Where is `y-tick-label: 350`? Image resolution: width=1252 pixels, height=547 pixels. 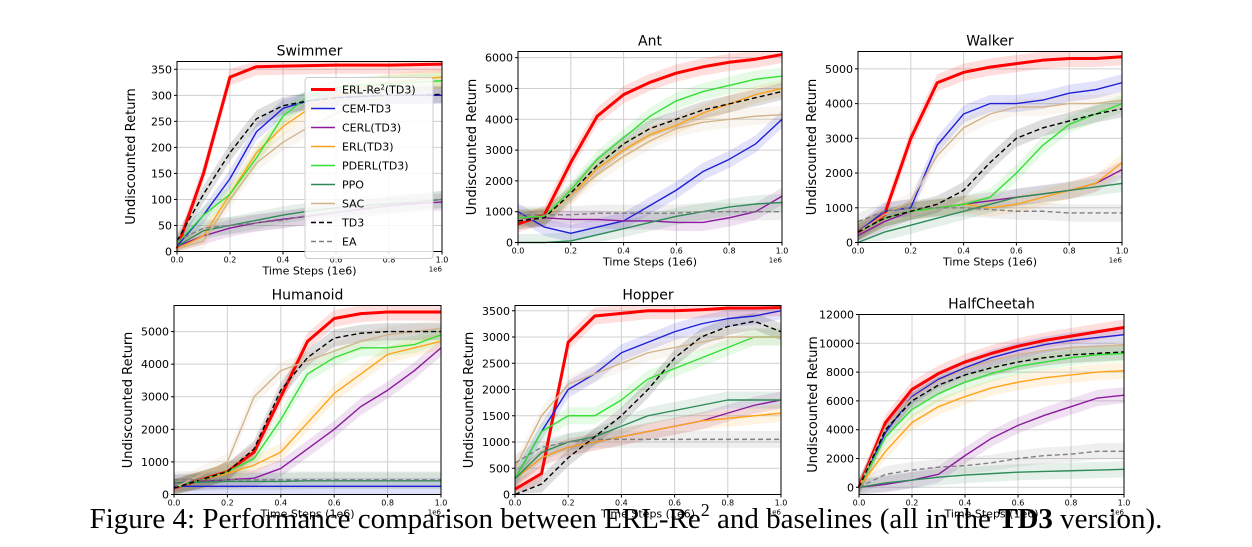
y-tick-label: 350 is located at coordinates (161, 69).